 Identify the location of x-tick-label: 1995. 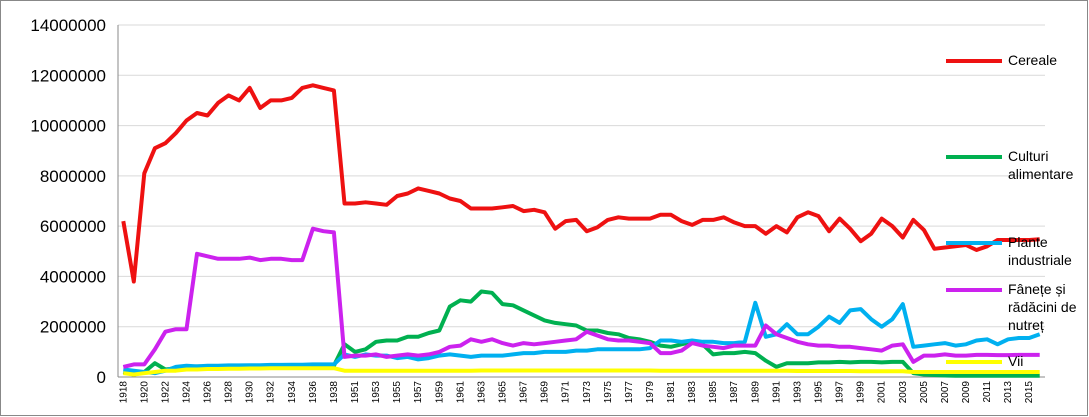
(819, 392).